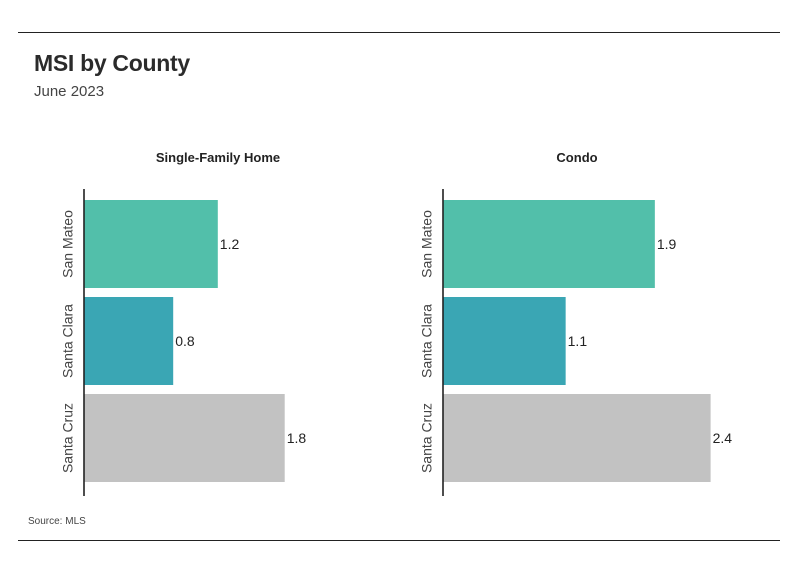 The width and height of the screenshot is (799, 575). Describe the element at coordinates (723, 438) in the screenshot. I see `data-label-santa-cruz: 2.4` at that location.